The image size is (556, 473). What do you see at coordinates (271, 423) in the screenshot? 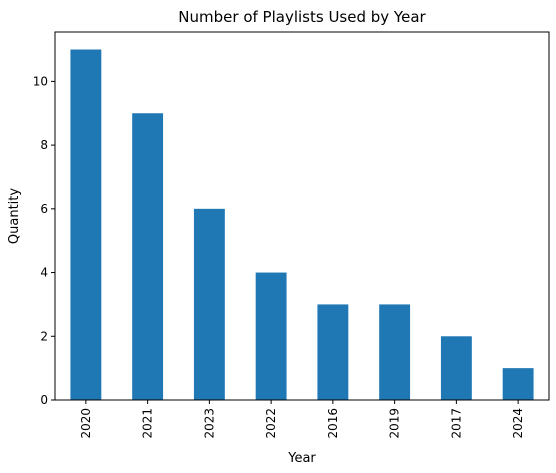
I see `x-tick-label-2022: 2022` at bounding box center [271, 423].